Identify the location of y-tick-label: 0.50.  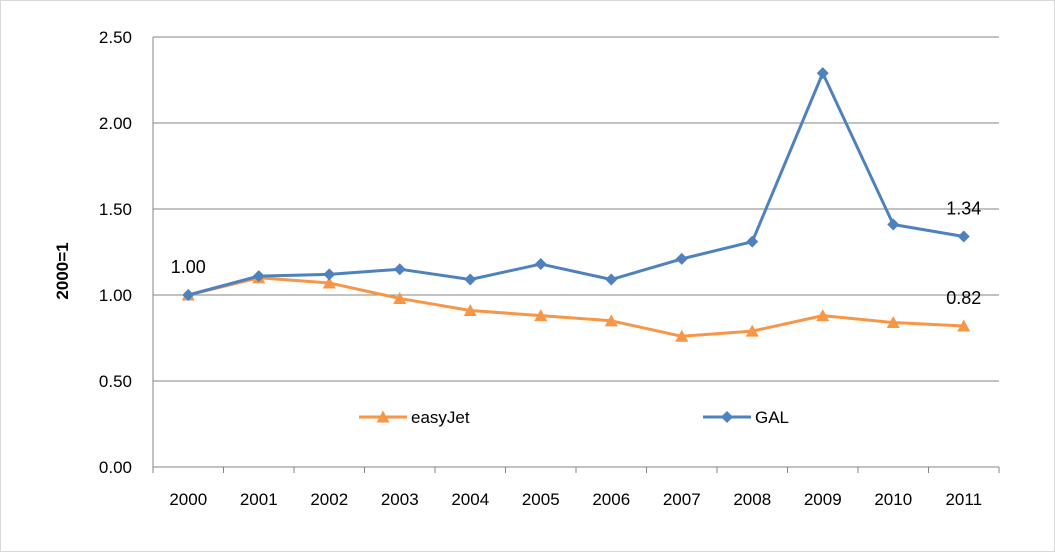
(115, 381).